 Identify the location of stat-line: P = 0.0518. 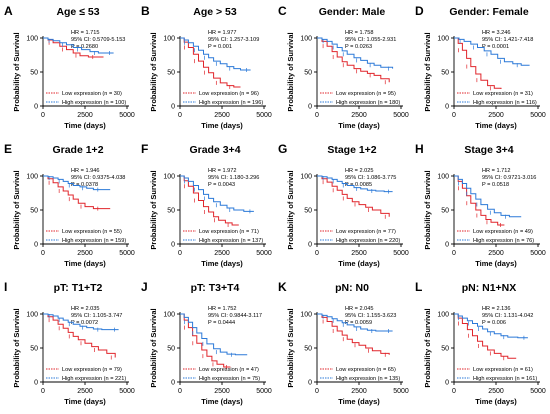
(495, 185).